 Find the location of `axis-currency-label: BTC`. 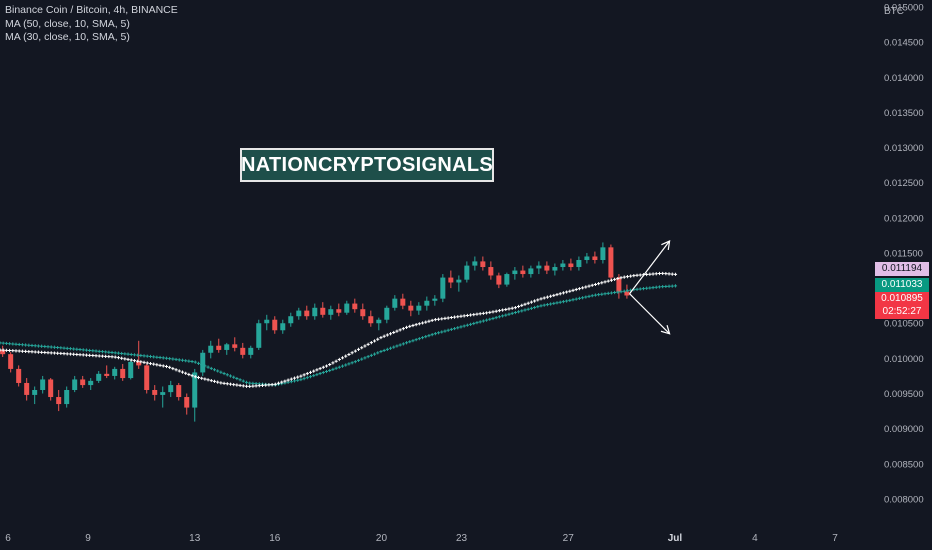

axis-currency-label: BTC is located at coordinates (894, 11).